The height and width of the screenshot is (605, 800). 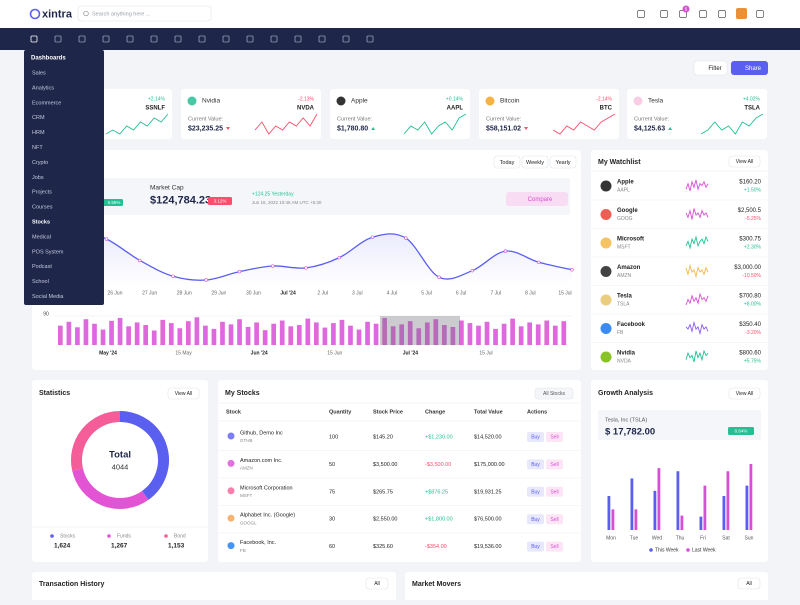 What do you see at coordinates (43, 88) in the screenshot?
I see `menu-item: Analytics` at bounding box center [43, 88].